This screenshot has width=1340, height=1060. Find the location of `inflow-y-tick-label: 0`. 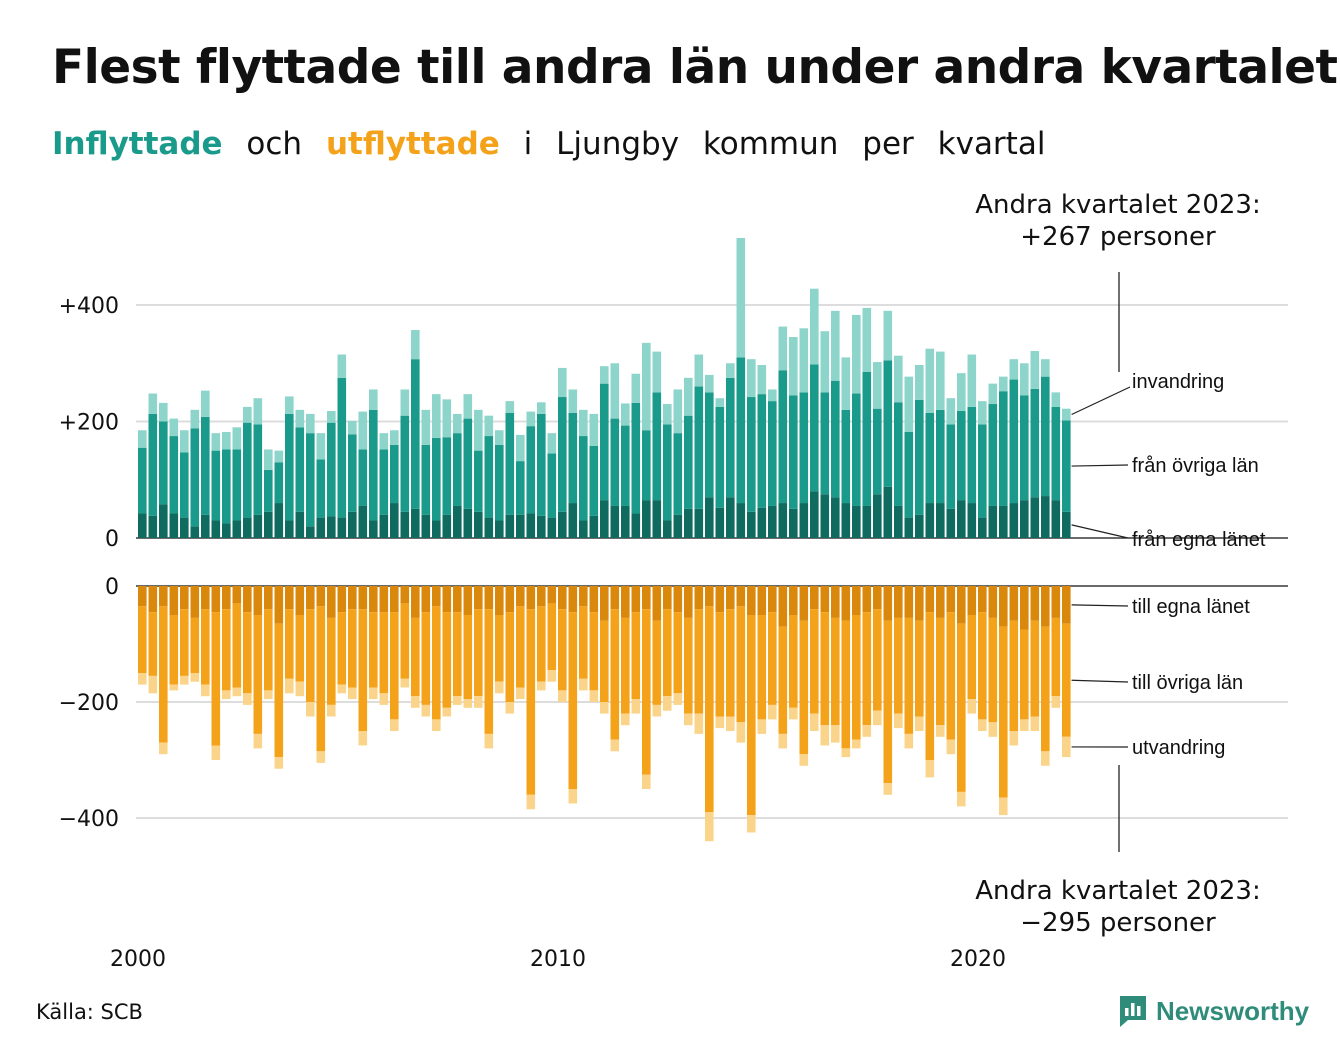

inflow-y-tick-label: 0 is located at coordinates (112, 539).